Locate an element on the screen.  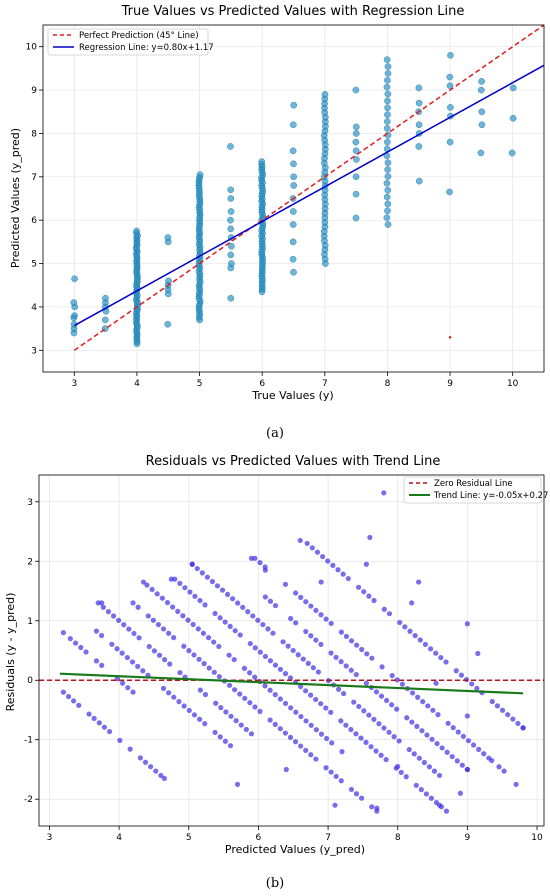
chart-a-xlabel: True Values (y) is located at coordinates (292, 395).